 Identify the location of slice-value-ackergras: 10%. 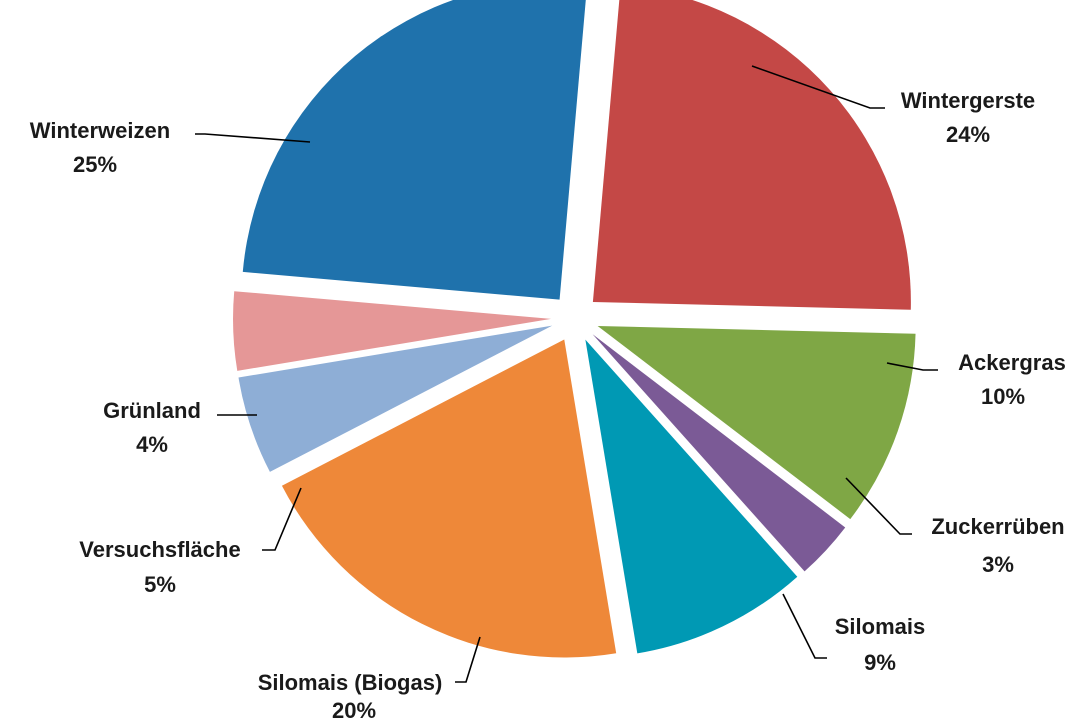
(1003, 396).